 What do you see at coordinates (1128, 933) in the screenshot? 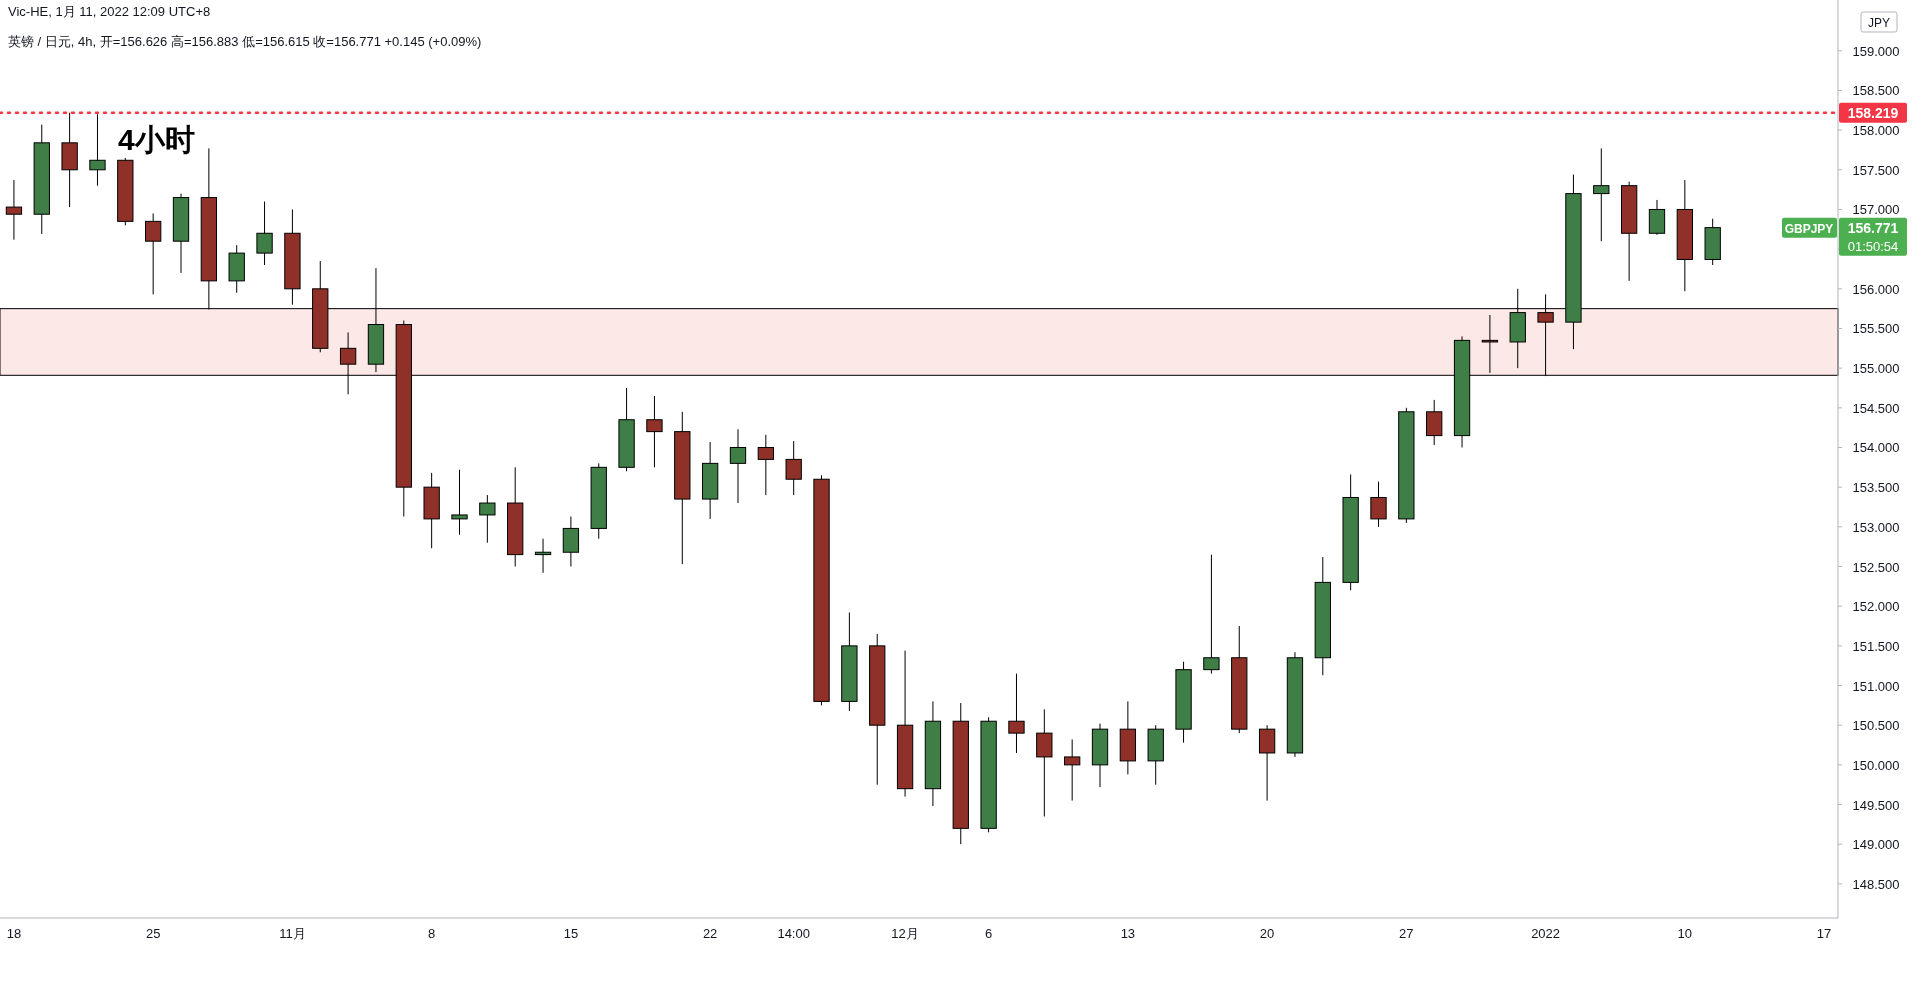
I see `x-tick-label: 13` at bounding box center [1128, 933].